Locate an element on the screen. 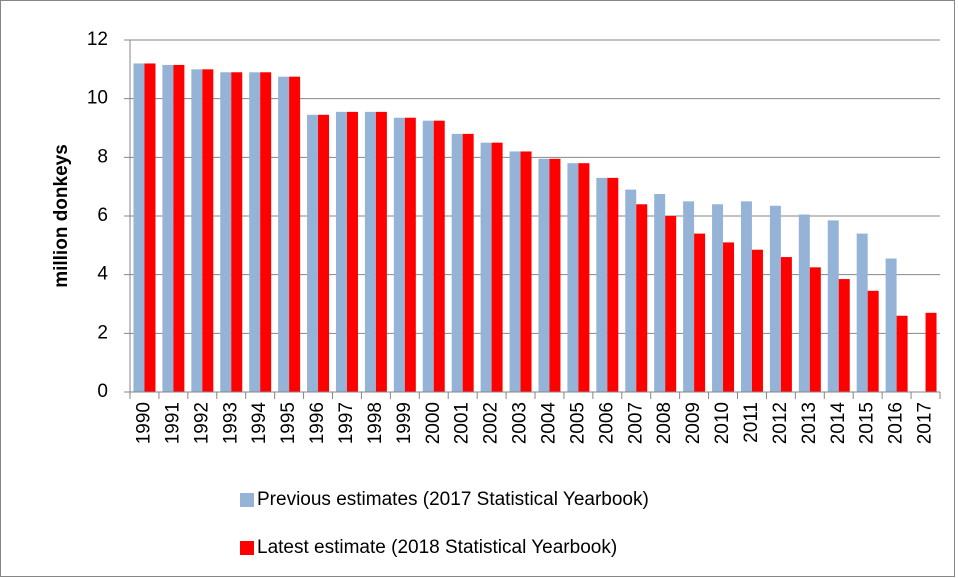 The height and width of the screenshot is (578, 958). x-tick-label: 2005 is located at coordinates (577, 423).